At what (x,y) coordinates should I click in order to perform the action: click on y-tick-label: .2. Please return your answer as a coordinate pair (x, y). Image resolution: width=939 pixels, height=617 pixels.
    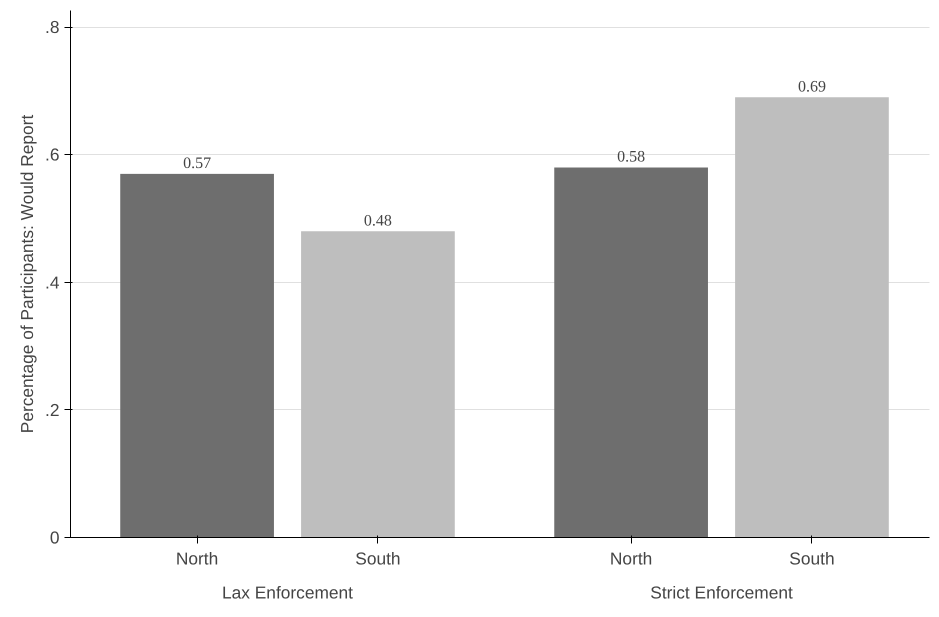
    Looking at the image, I should click on (52, 410).